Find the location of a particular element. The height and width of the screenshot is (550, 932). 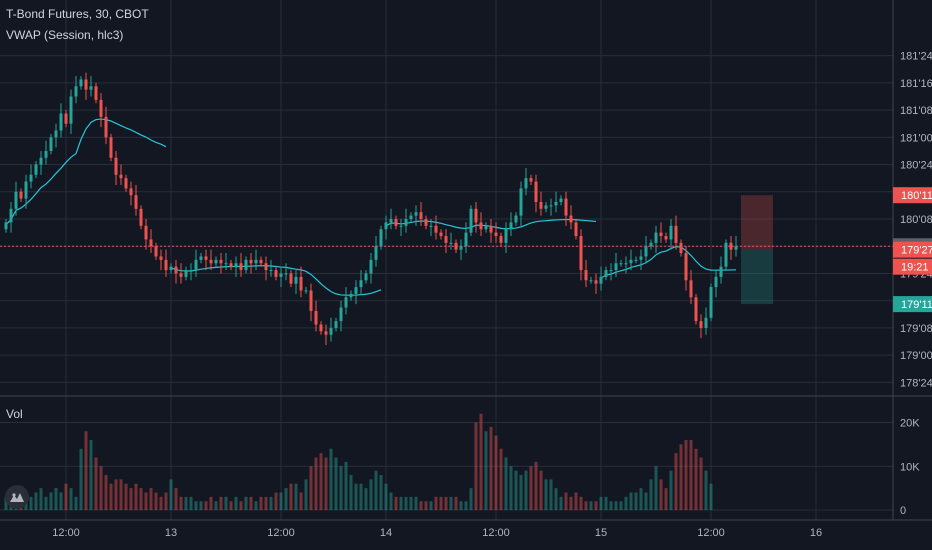

volume-pane-label: Vol is located at coordinates (14, 414).